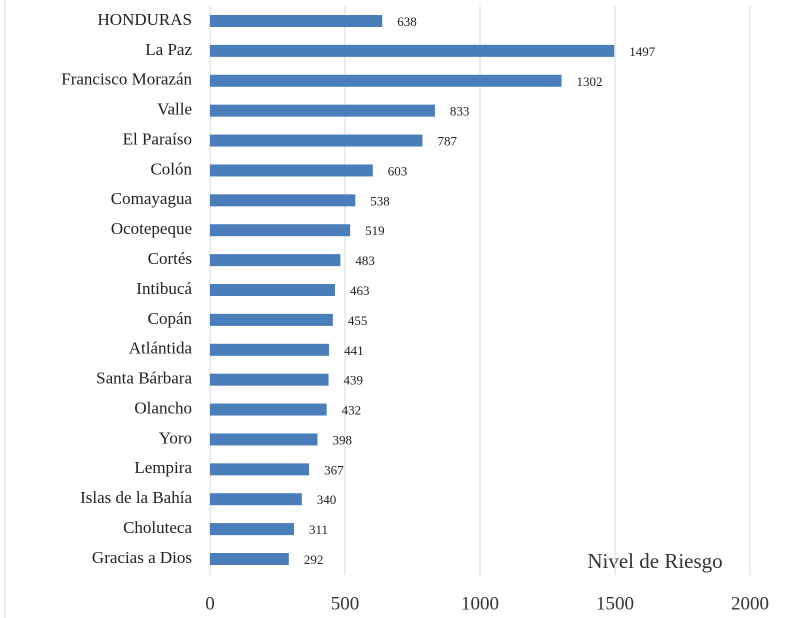 This screenshot has height=618, width=797. I want to click on y-tick-label: Francisco Morazán, so click(126, 79).